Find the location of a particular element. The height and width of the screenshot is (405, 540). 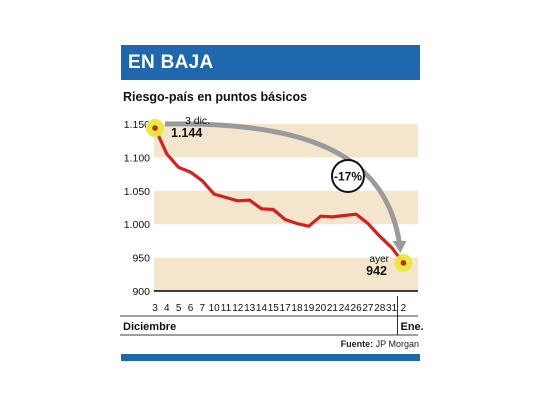

chart-subtitle: Riesgo-país en puntos básicos is located at coordinates (215, 97).